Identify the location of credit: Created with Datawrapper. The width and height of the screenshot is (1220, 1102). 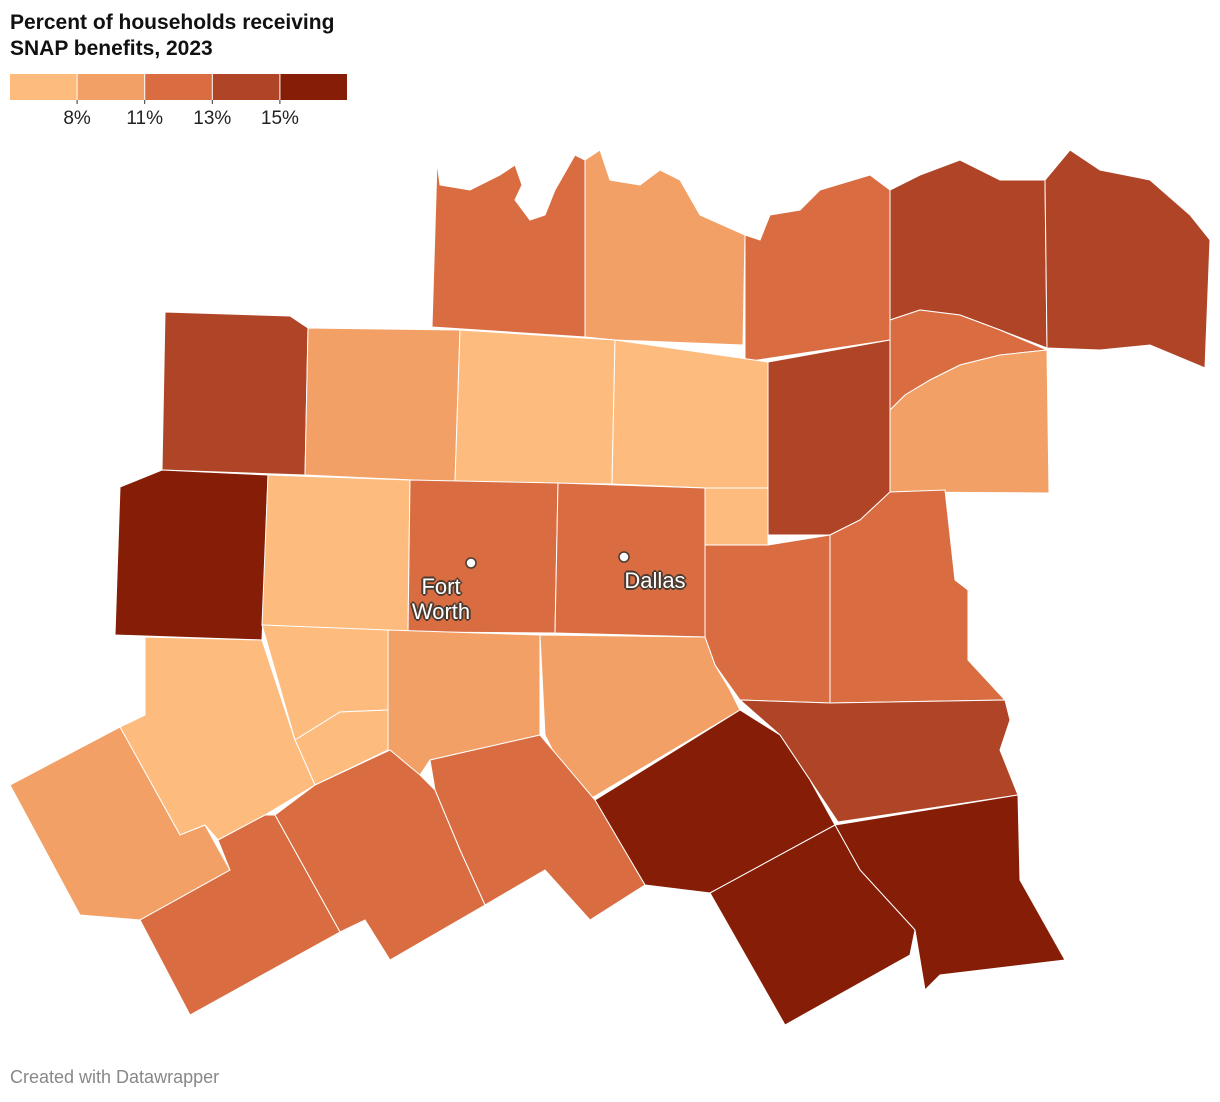
(115, 1077).